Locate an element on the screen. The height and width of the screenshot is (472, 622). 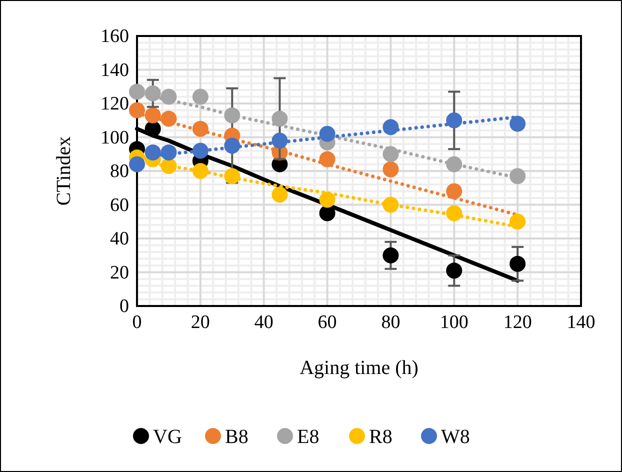
x-tick-label: 80 is located at coordinates (390, 322).